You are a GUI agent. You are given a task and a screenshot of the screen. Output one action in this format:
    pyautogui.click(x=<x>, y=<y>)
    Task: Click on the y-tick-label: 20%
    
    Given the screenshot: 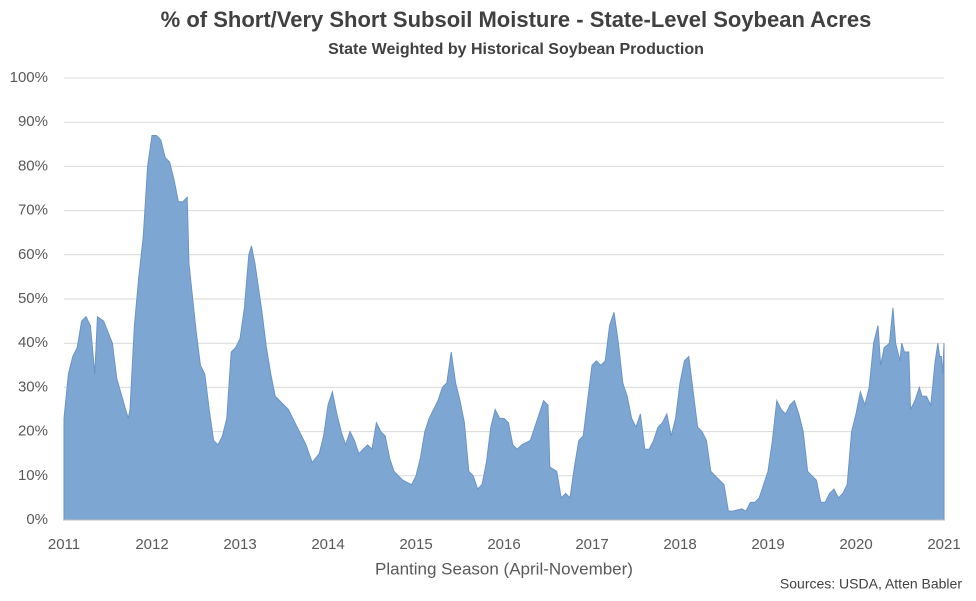 What is the action you would take?
    pyautogui.click(x=33, y=431)
    